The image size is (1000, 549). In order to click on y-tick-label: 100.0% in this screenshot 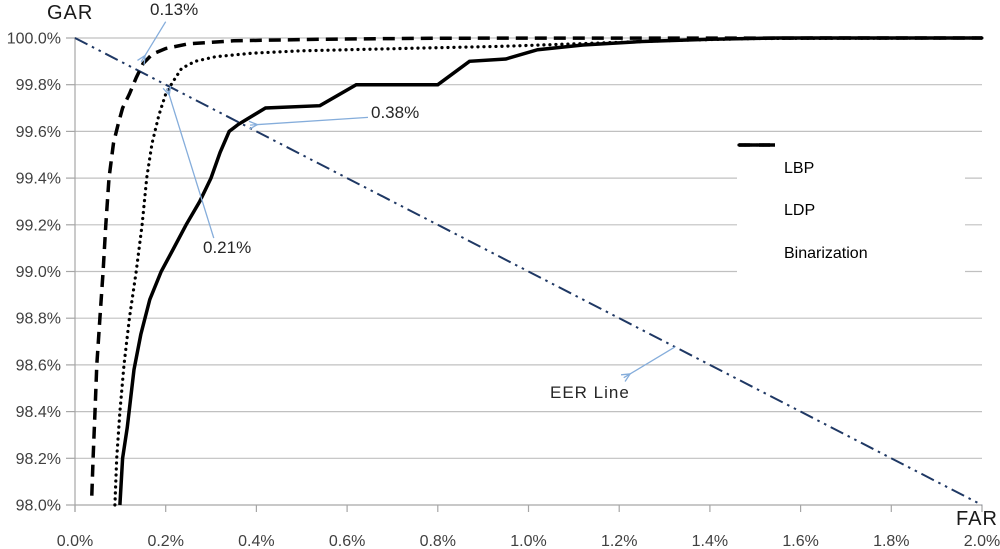, I will do `click(34, 39)`.